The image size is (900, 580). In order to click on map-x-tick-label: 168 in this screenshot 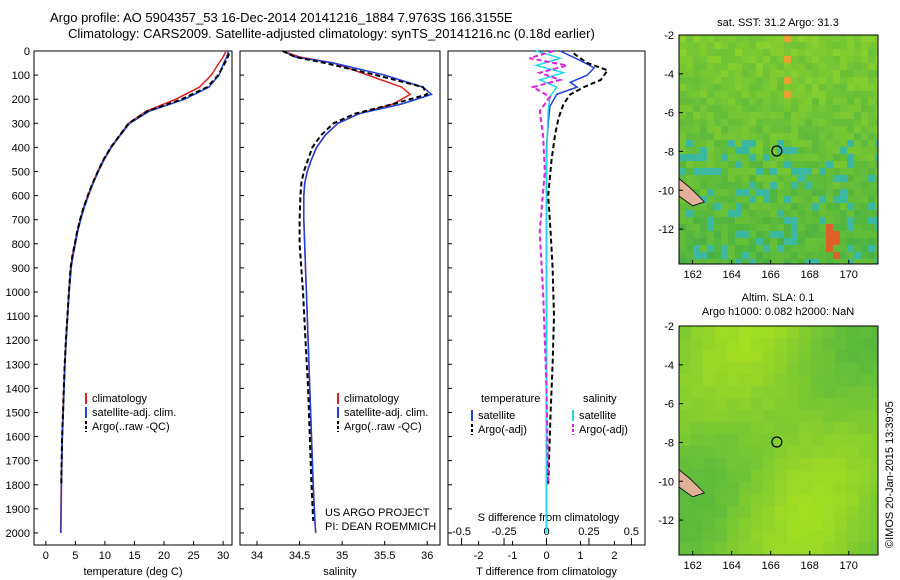, I will do `click(810, 275)`.